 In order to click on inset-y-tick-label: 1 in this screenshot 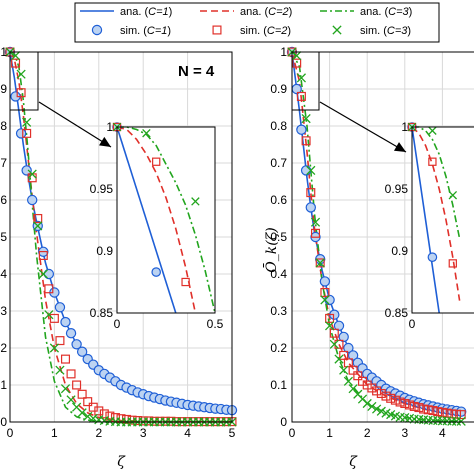, I will do `click(109, 127)`.